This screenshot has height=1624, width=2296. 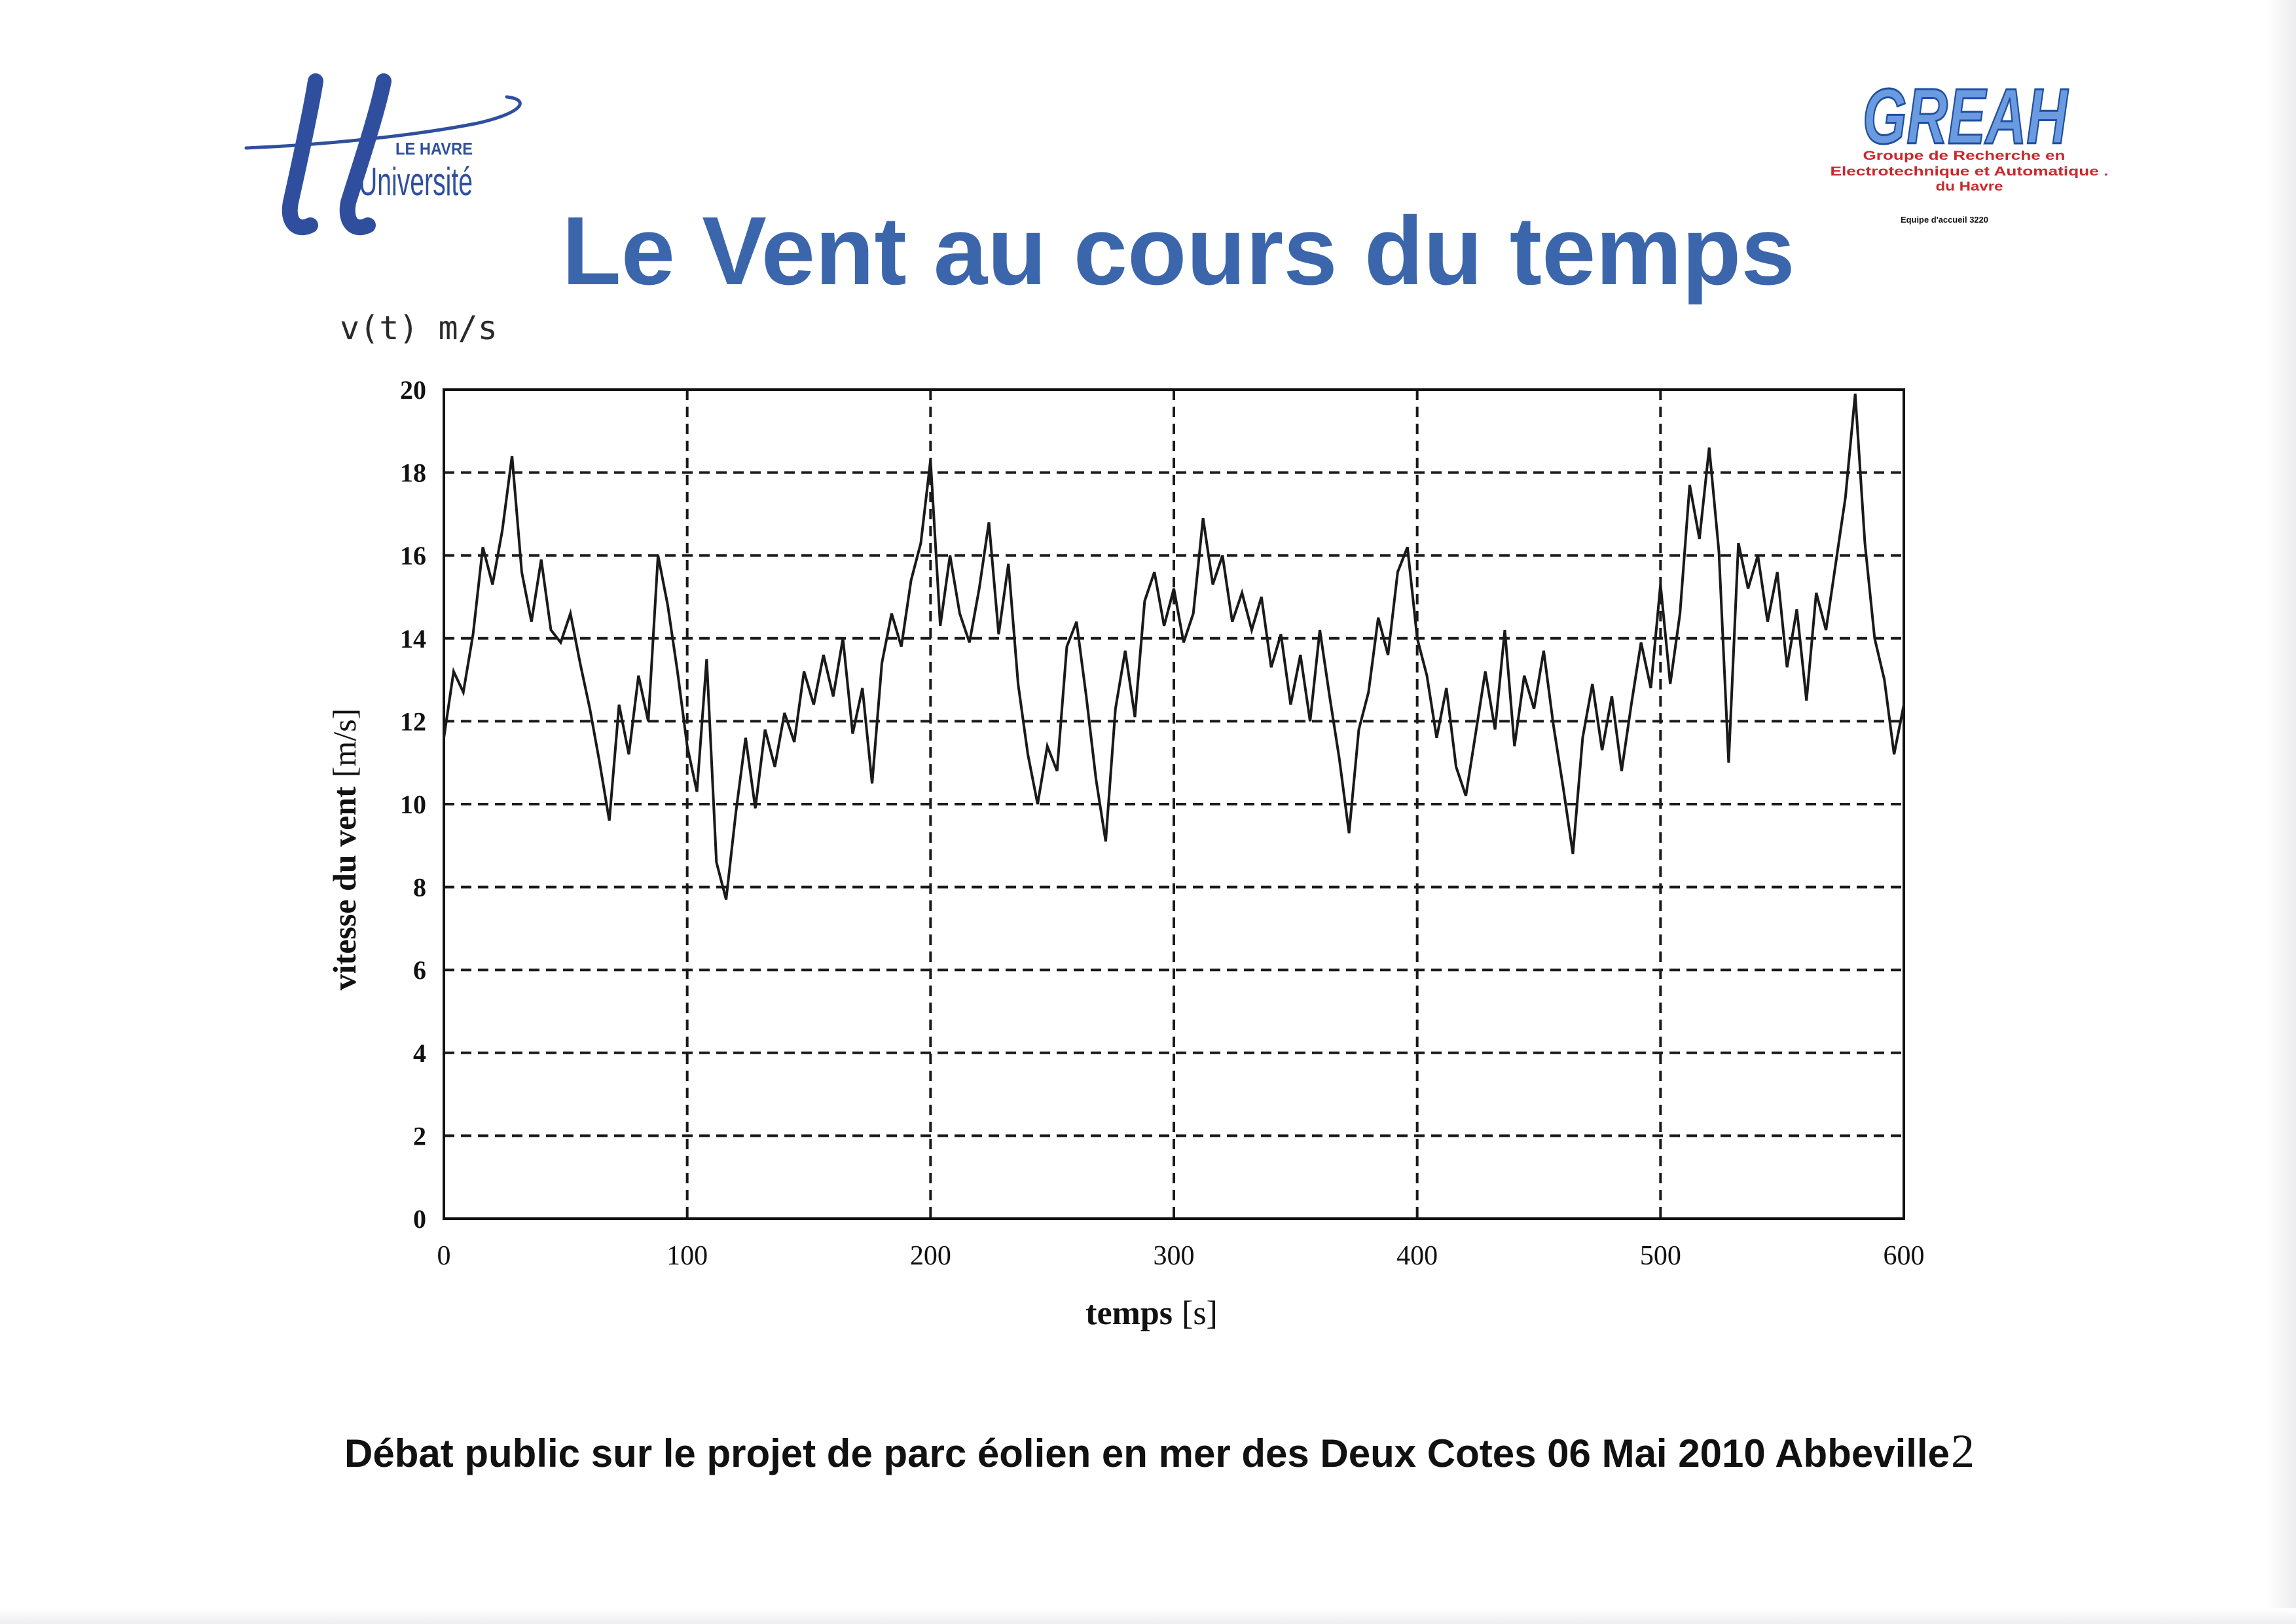 I want to click on y-tick-label: 6, so click(x=419, y=970).